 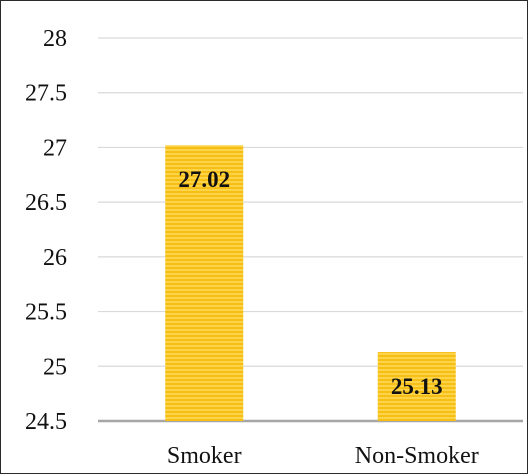 I want to click on y-tick-label: 25, so click(x=55, y=367).